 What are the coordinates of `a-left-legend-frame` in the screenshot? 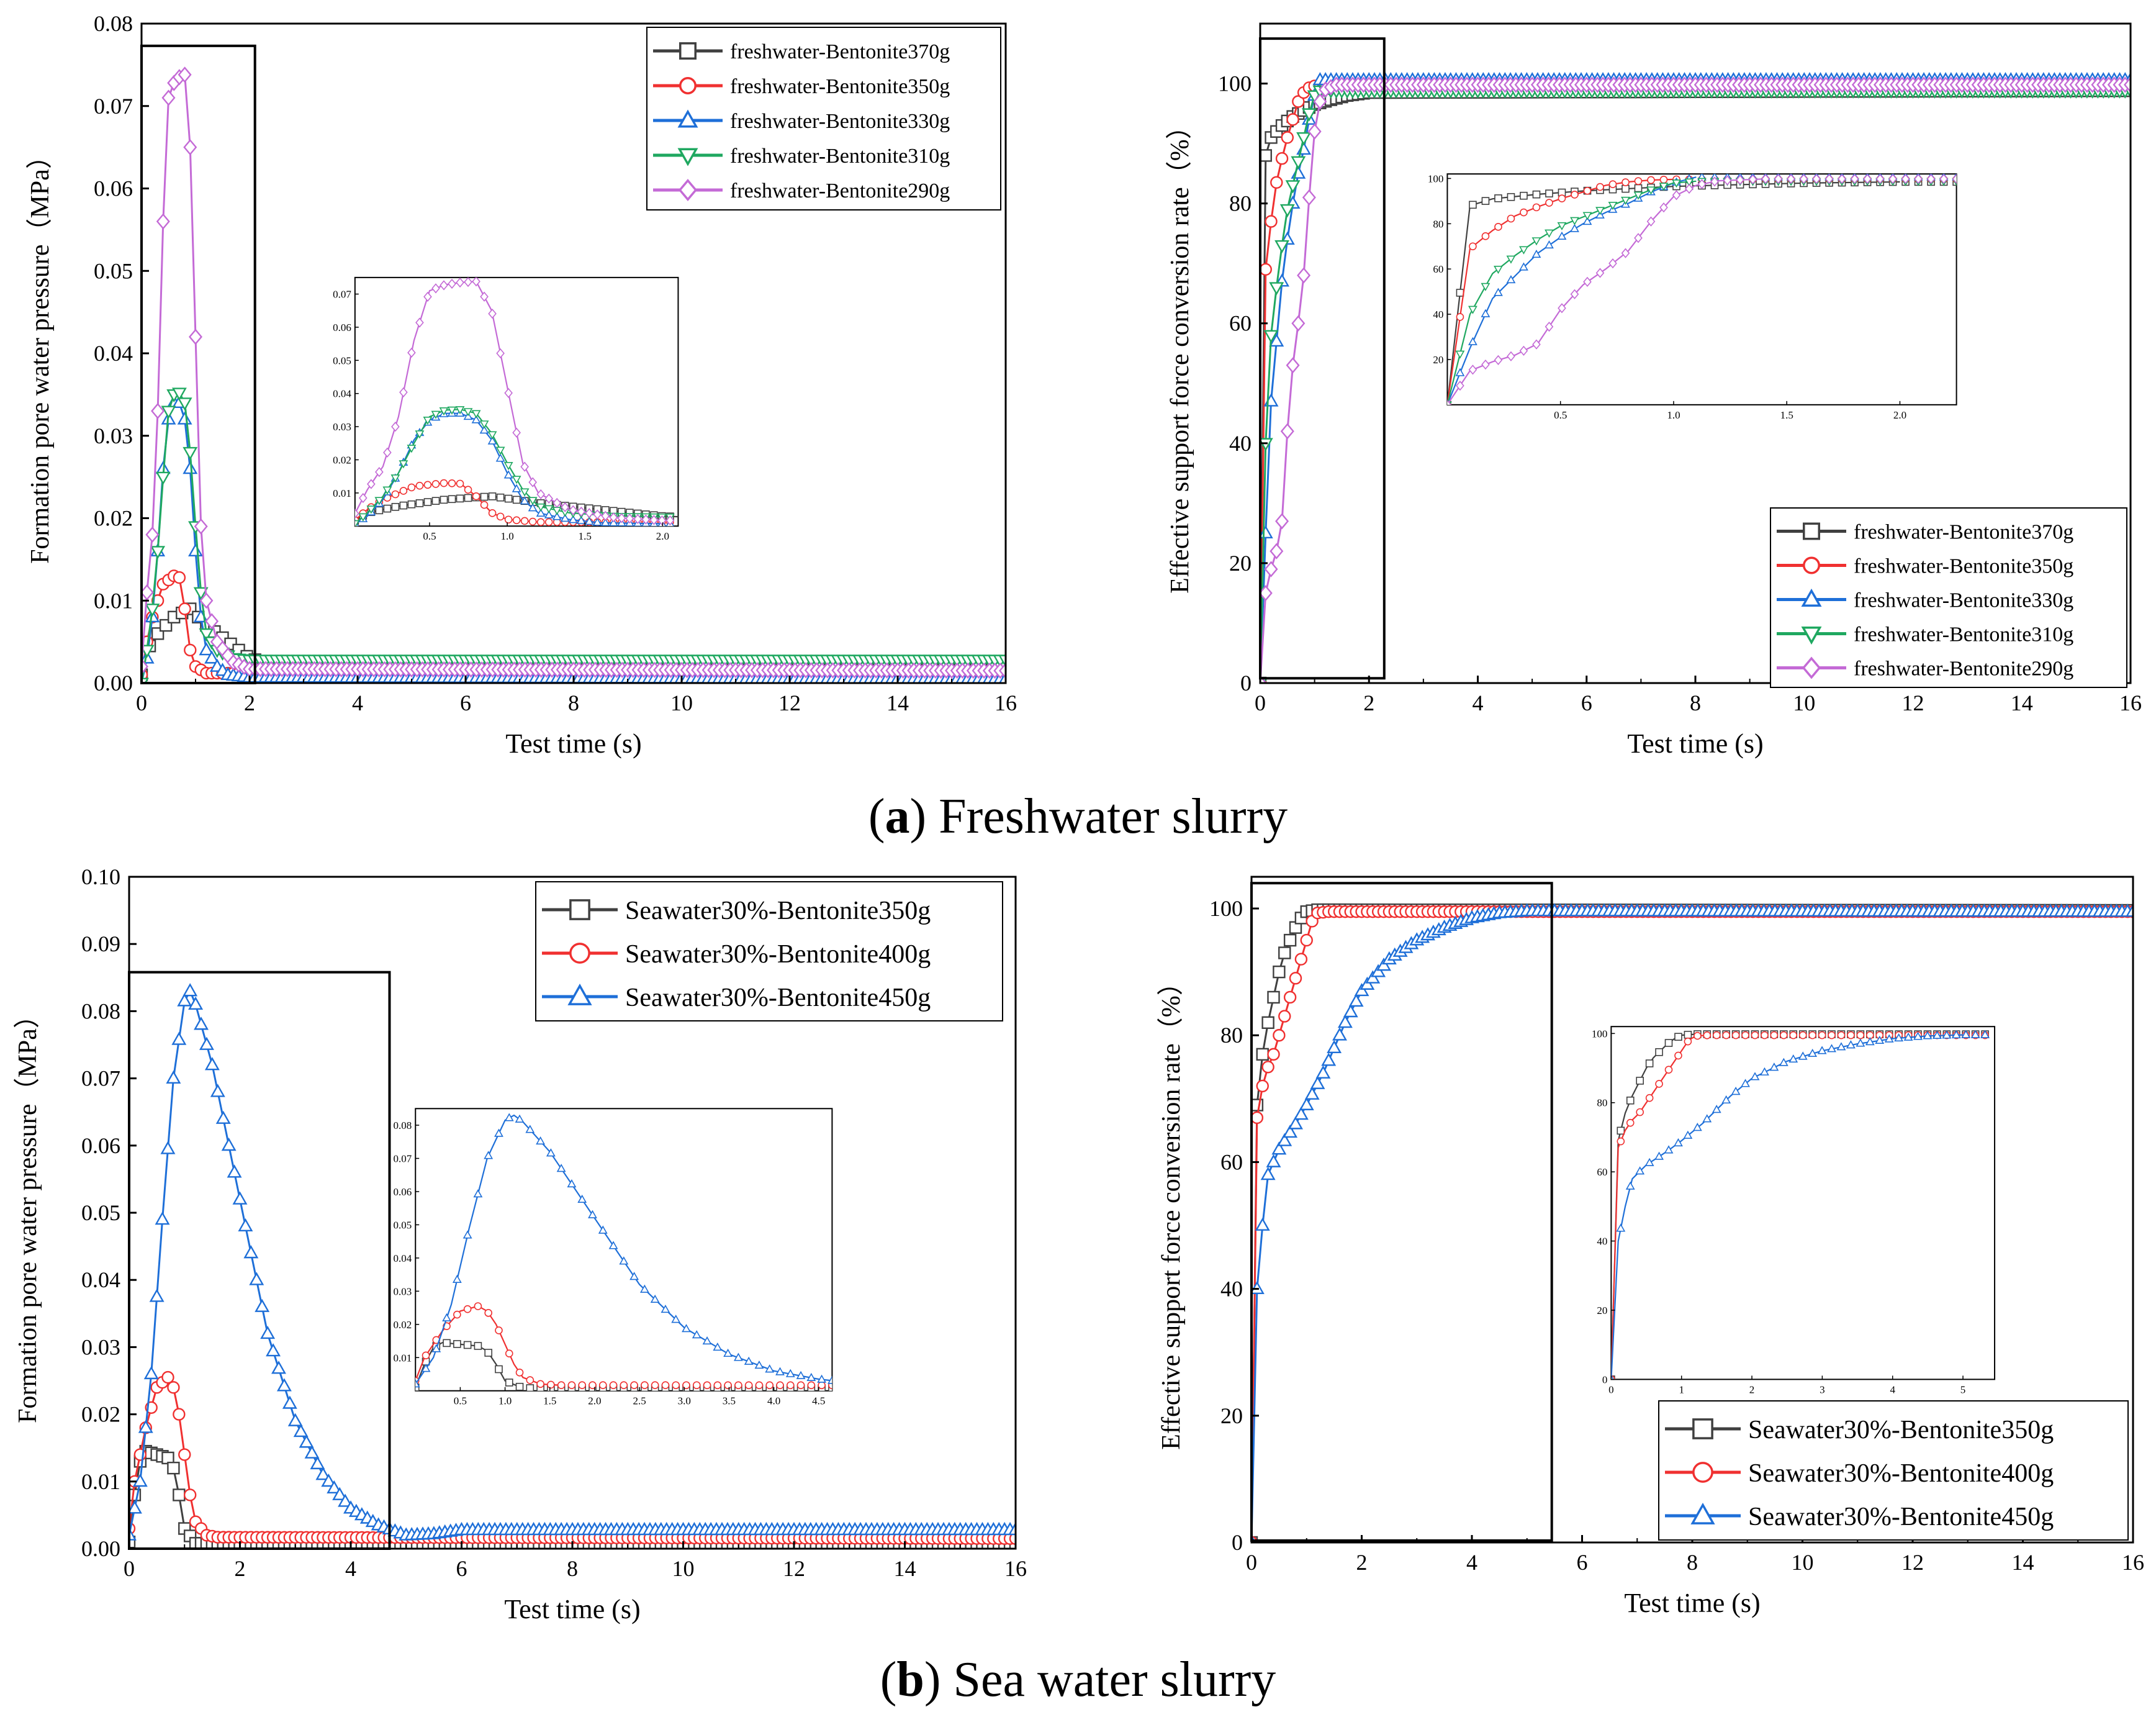 It's located at (823, 119).